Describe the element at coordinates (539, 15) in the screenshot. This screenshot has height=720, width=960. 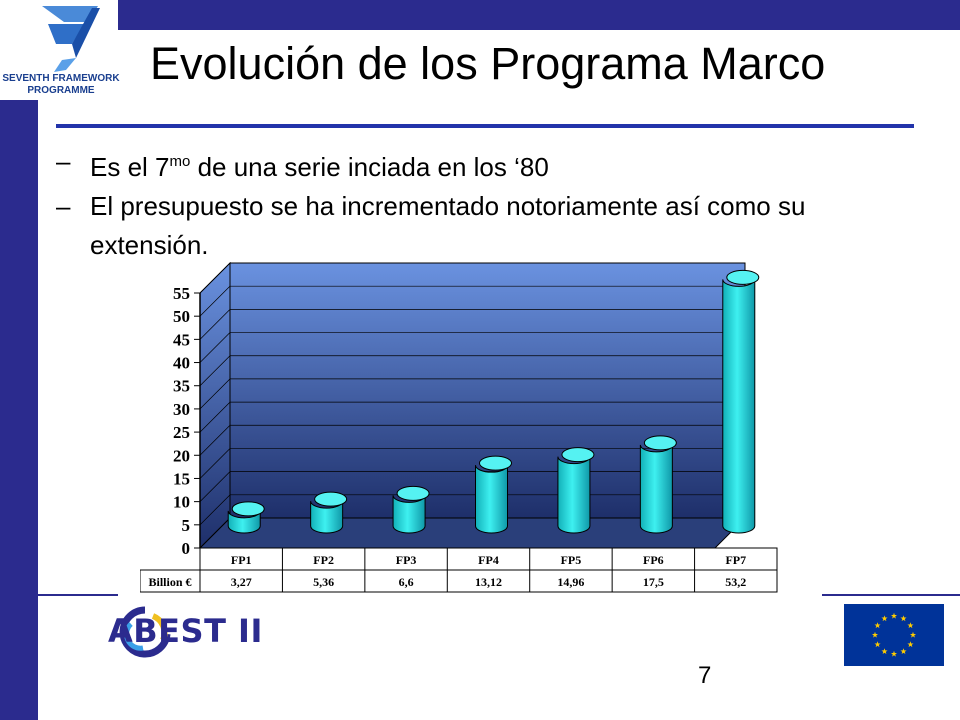
I see `top-accent-bar` at that location.